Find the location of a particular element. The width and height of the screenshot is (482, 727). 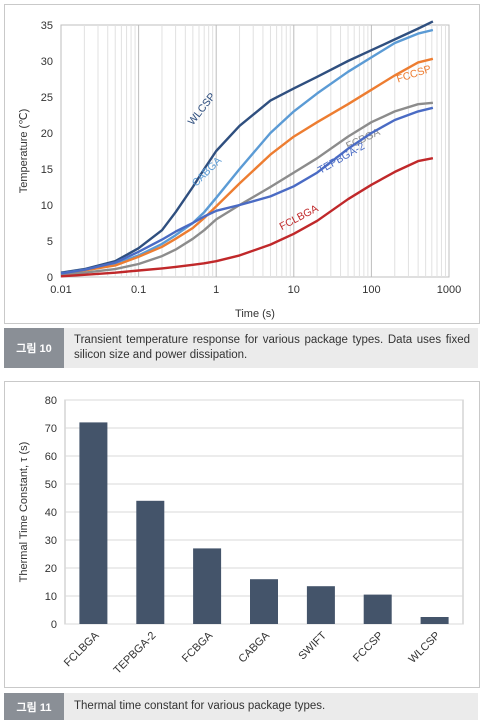

bar-swift is located at coordinates (320, 605).